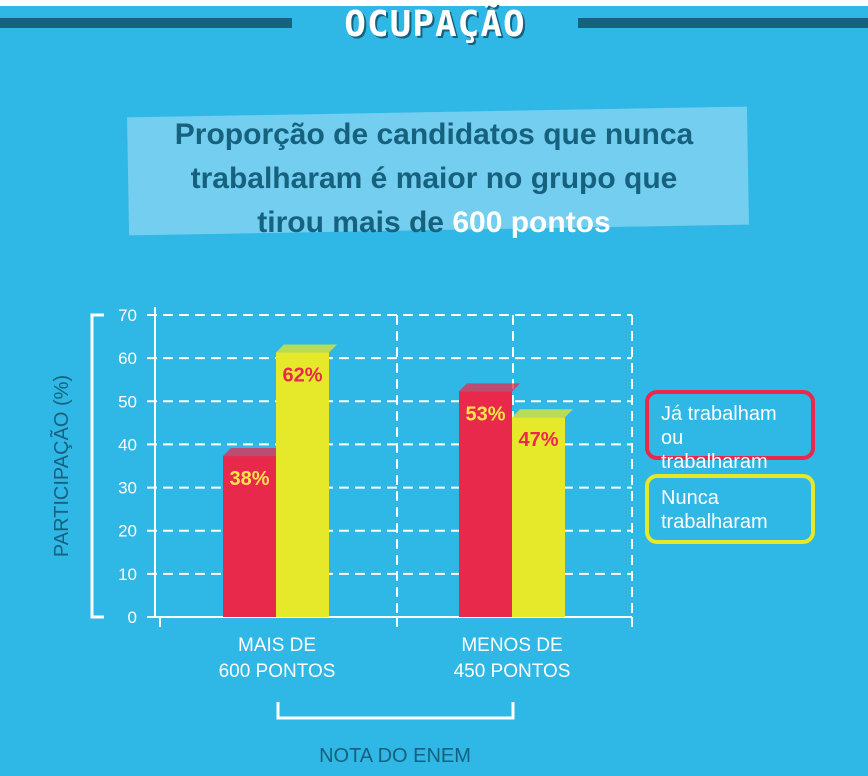 This screenshot has width=868, height=776. I want to click on y-tick-label: 40, so click(127, 444).